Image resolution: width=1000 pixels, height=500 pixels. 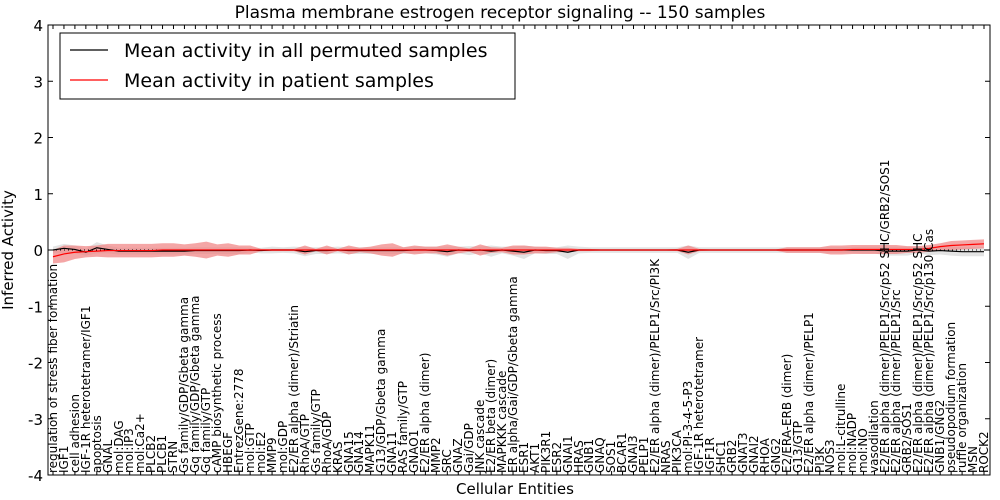 I want to click on patient-mean-line, so click(x=518, y=250).